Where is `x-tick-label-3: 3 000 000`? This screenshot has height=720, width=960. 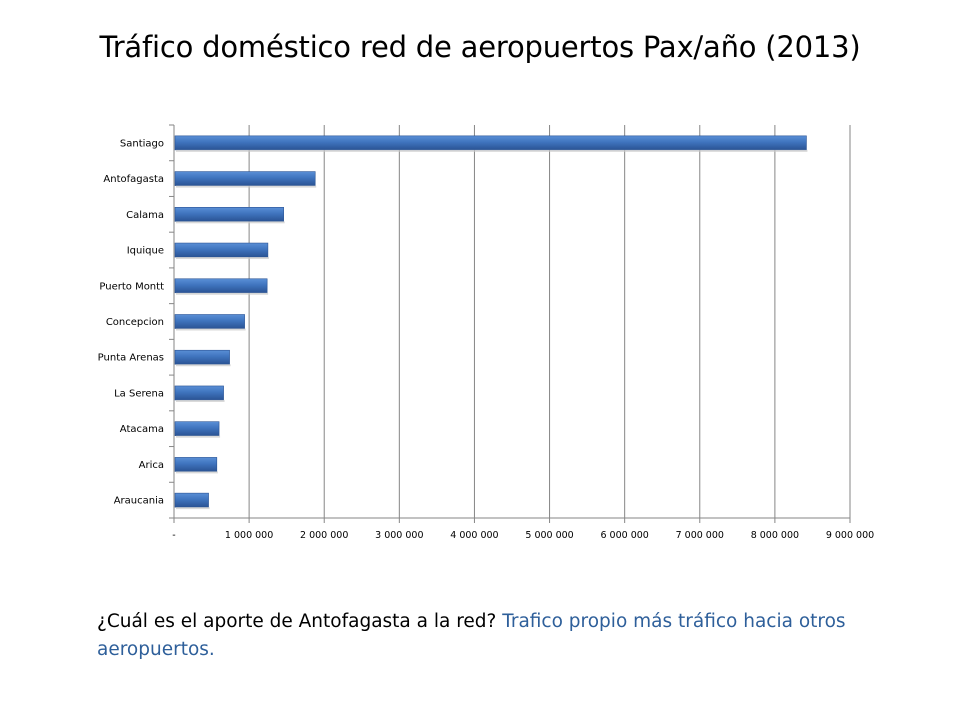 x-tick-label-3: 3 000 000 is located at coordinates (399, 535).